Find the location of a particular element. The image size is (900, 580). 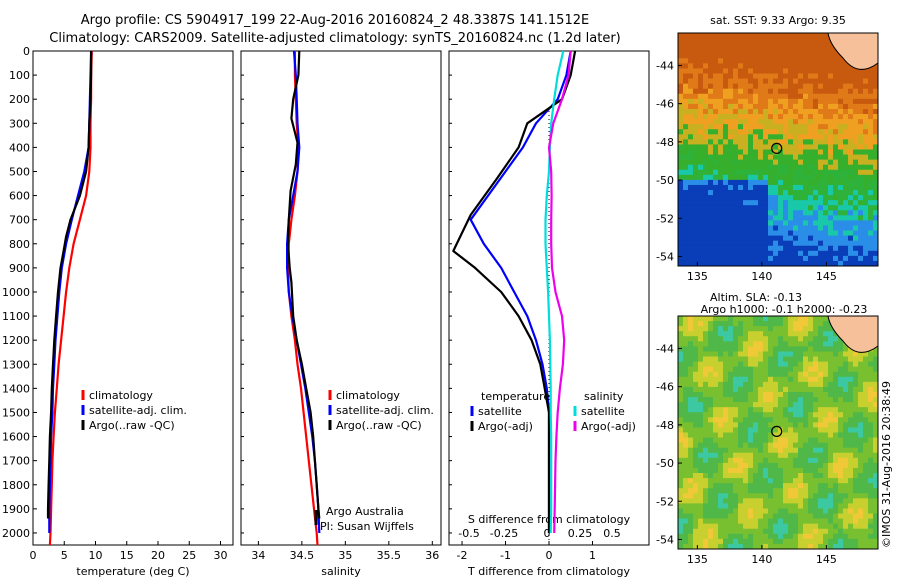

y-tick-label: 400 is located at coordinates (19, 147).